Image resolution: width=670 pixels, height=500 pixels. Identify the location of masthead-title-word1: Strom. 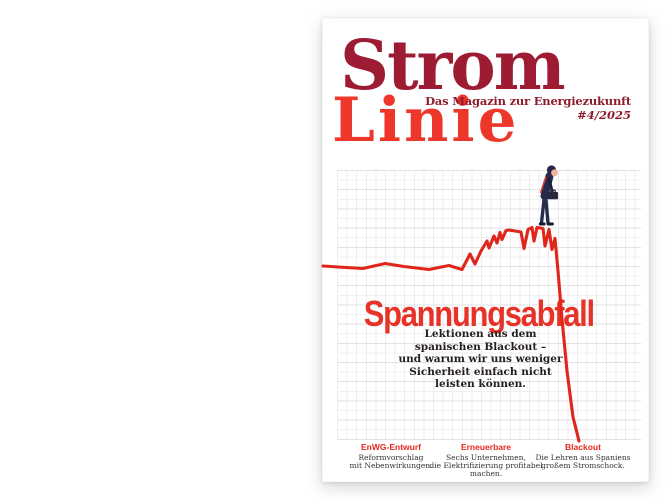
(453, 66).